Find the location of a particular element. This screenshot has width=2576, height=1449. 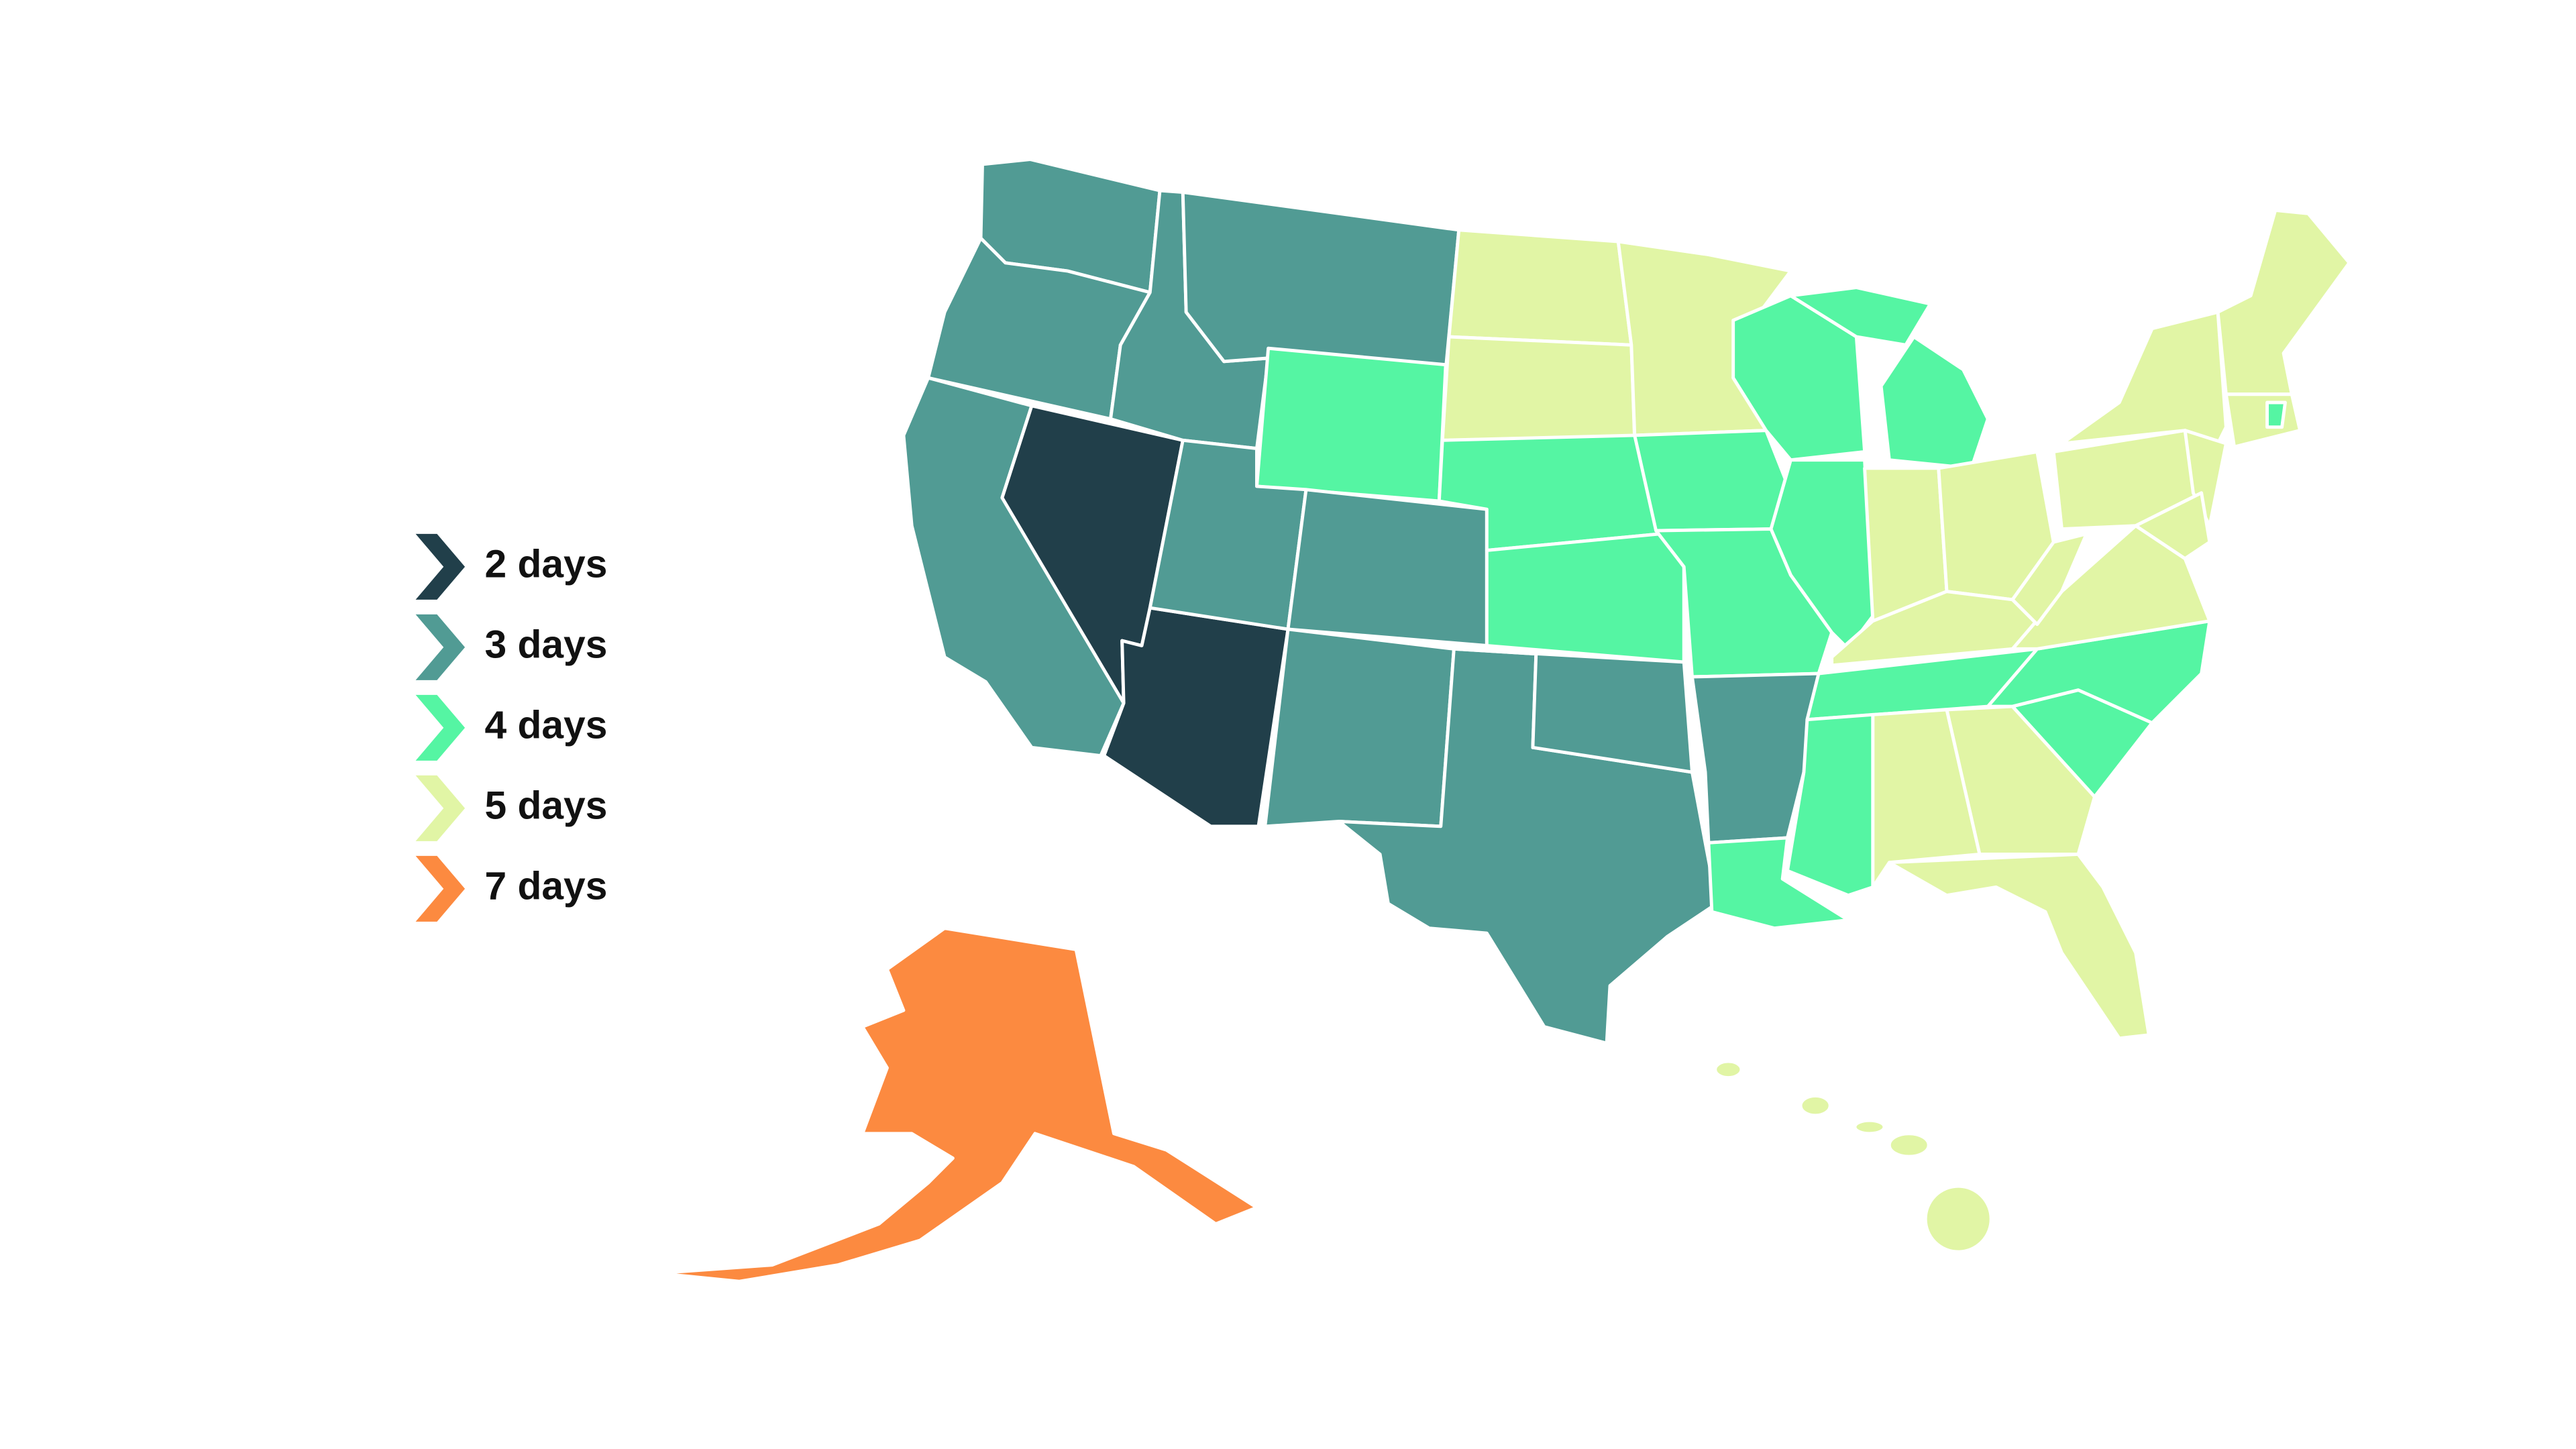

northern-new-england is located at coordinates (2283, 302).